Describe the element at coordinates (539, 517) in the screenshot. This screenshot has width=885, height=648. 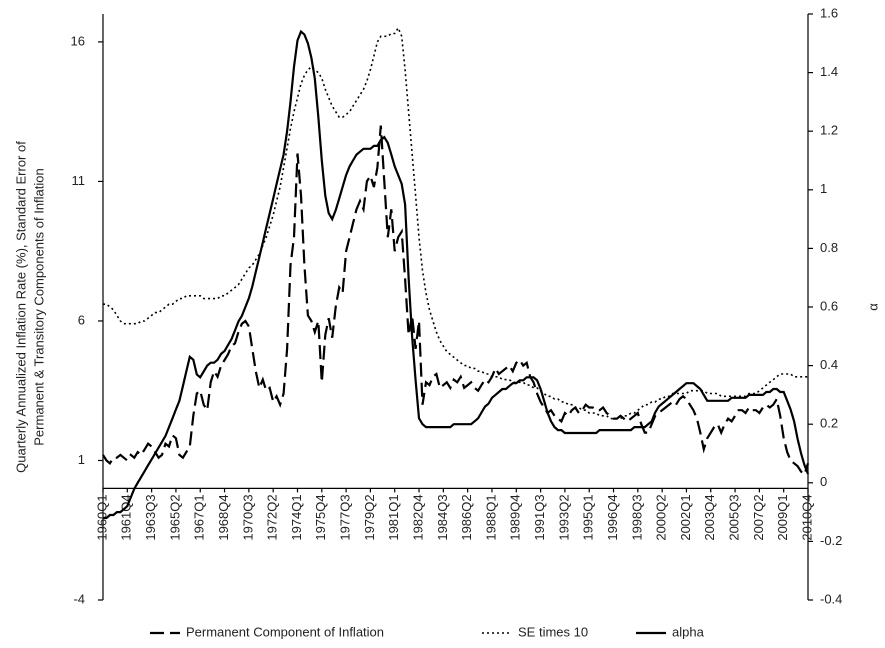
I see `x-tick-label: 1991Q3` at that location.